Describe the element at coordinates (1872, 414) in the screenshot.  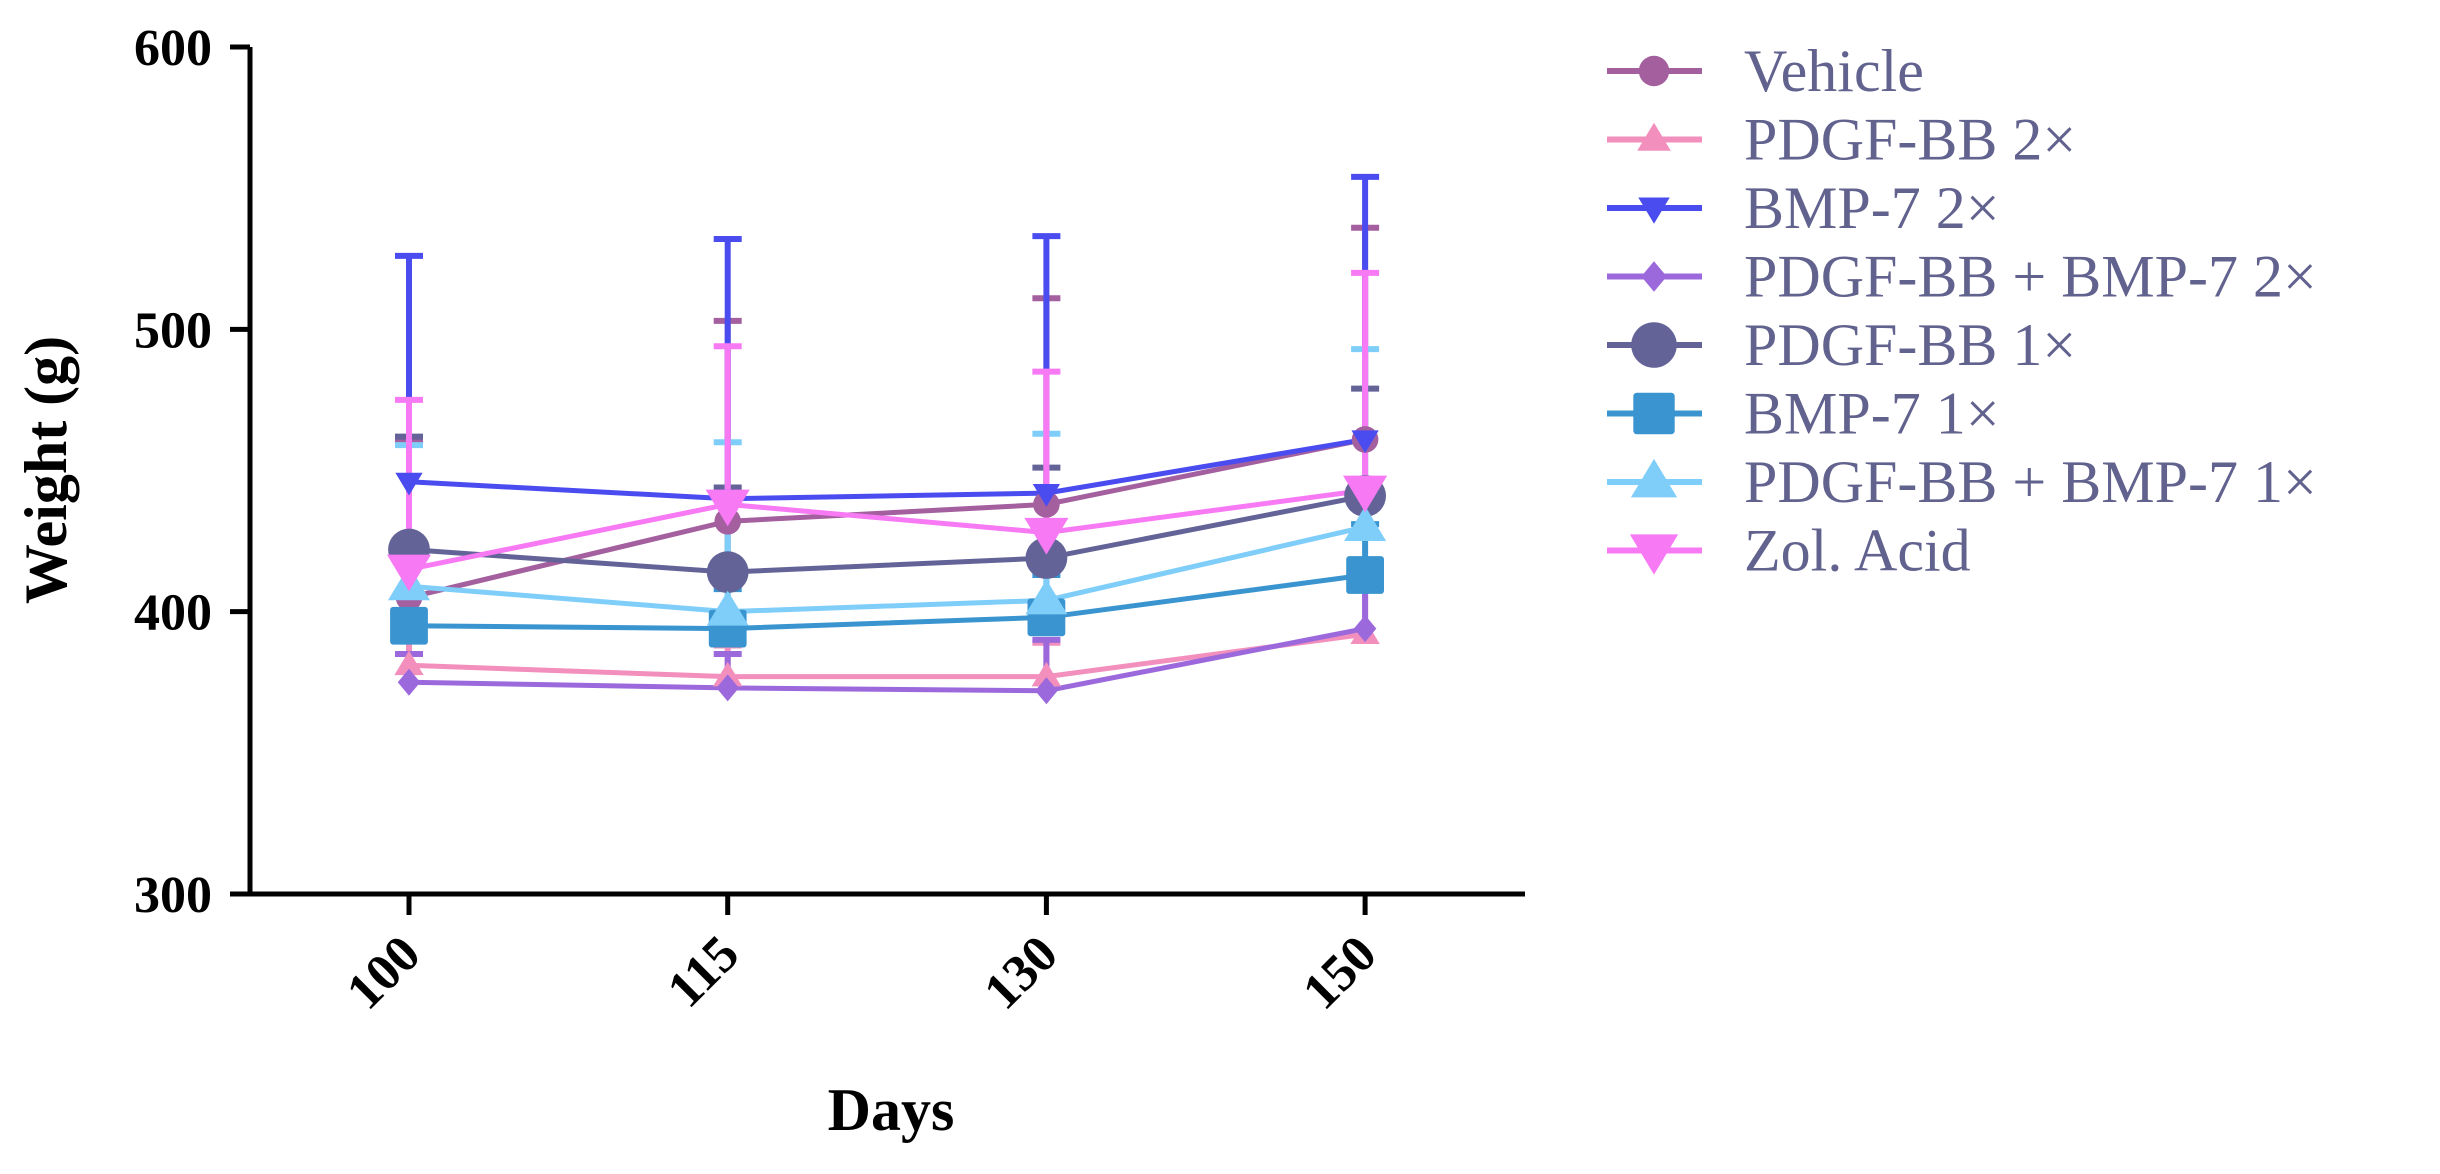
I see `legend-label-bmp-7-1: BMP-7 1×` at that location.